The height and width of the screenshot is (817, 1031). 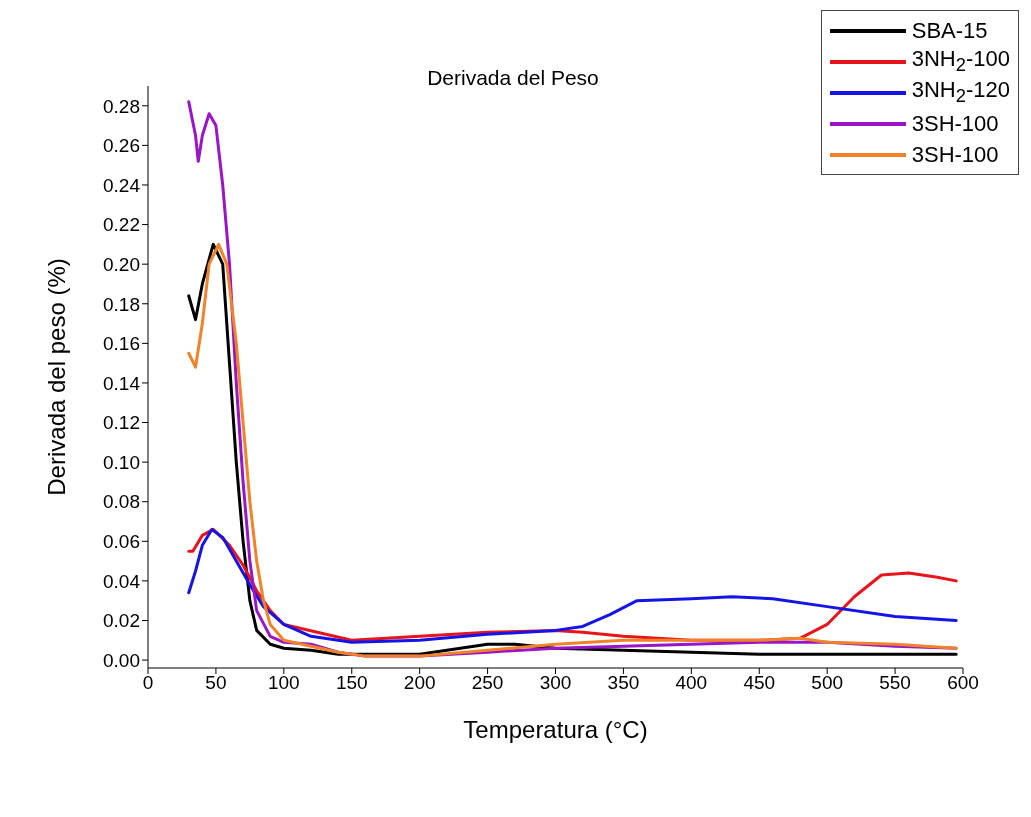 What do you see at coordinates (121, 225) in the screenshot?
I see `y-tick-label: 0.22` at bounding box center [121, 225].